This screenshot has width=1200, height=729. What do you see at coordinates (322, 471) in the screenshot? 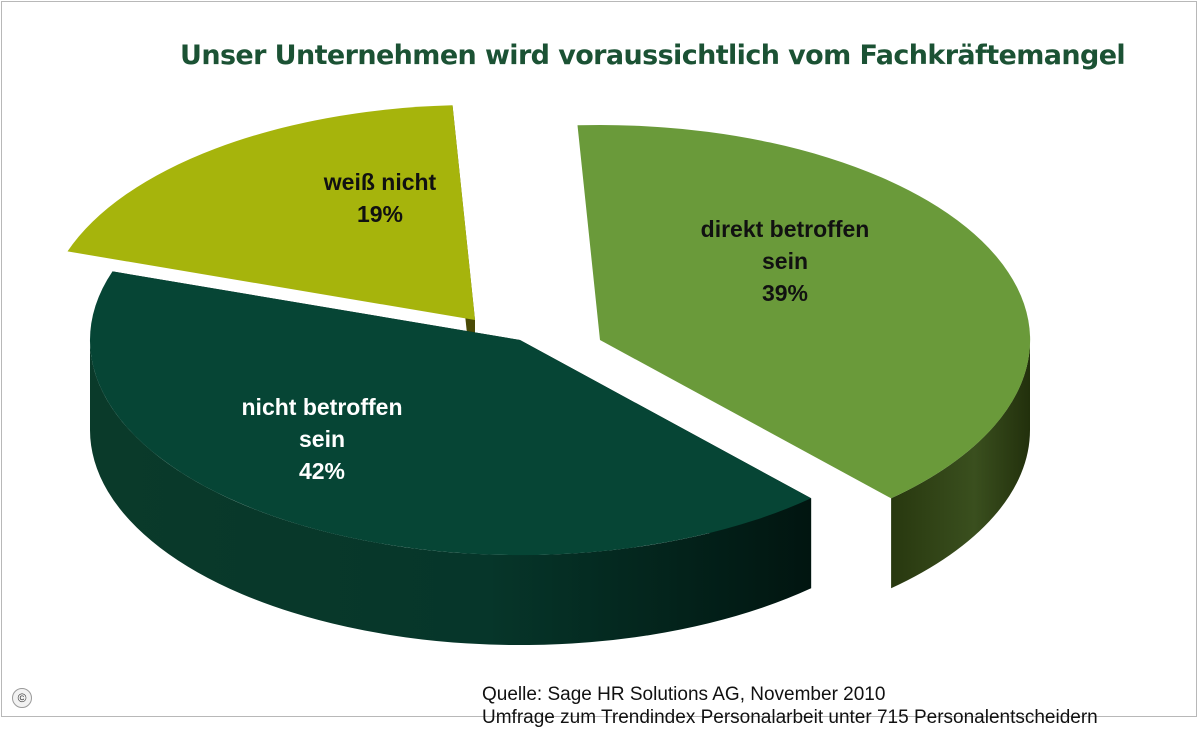
I see `slice-value-label: 42%` at bounding box center [322, 471].